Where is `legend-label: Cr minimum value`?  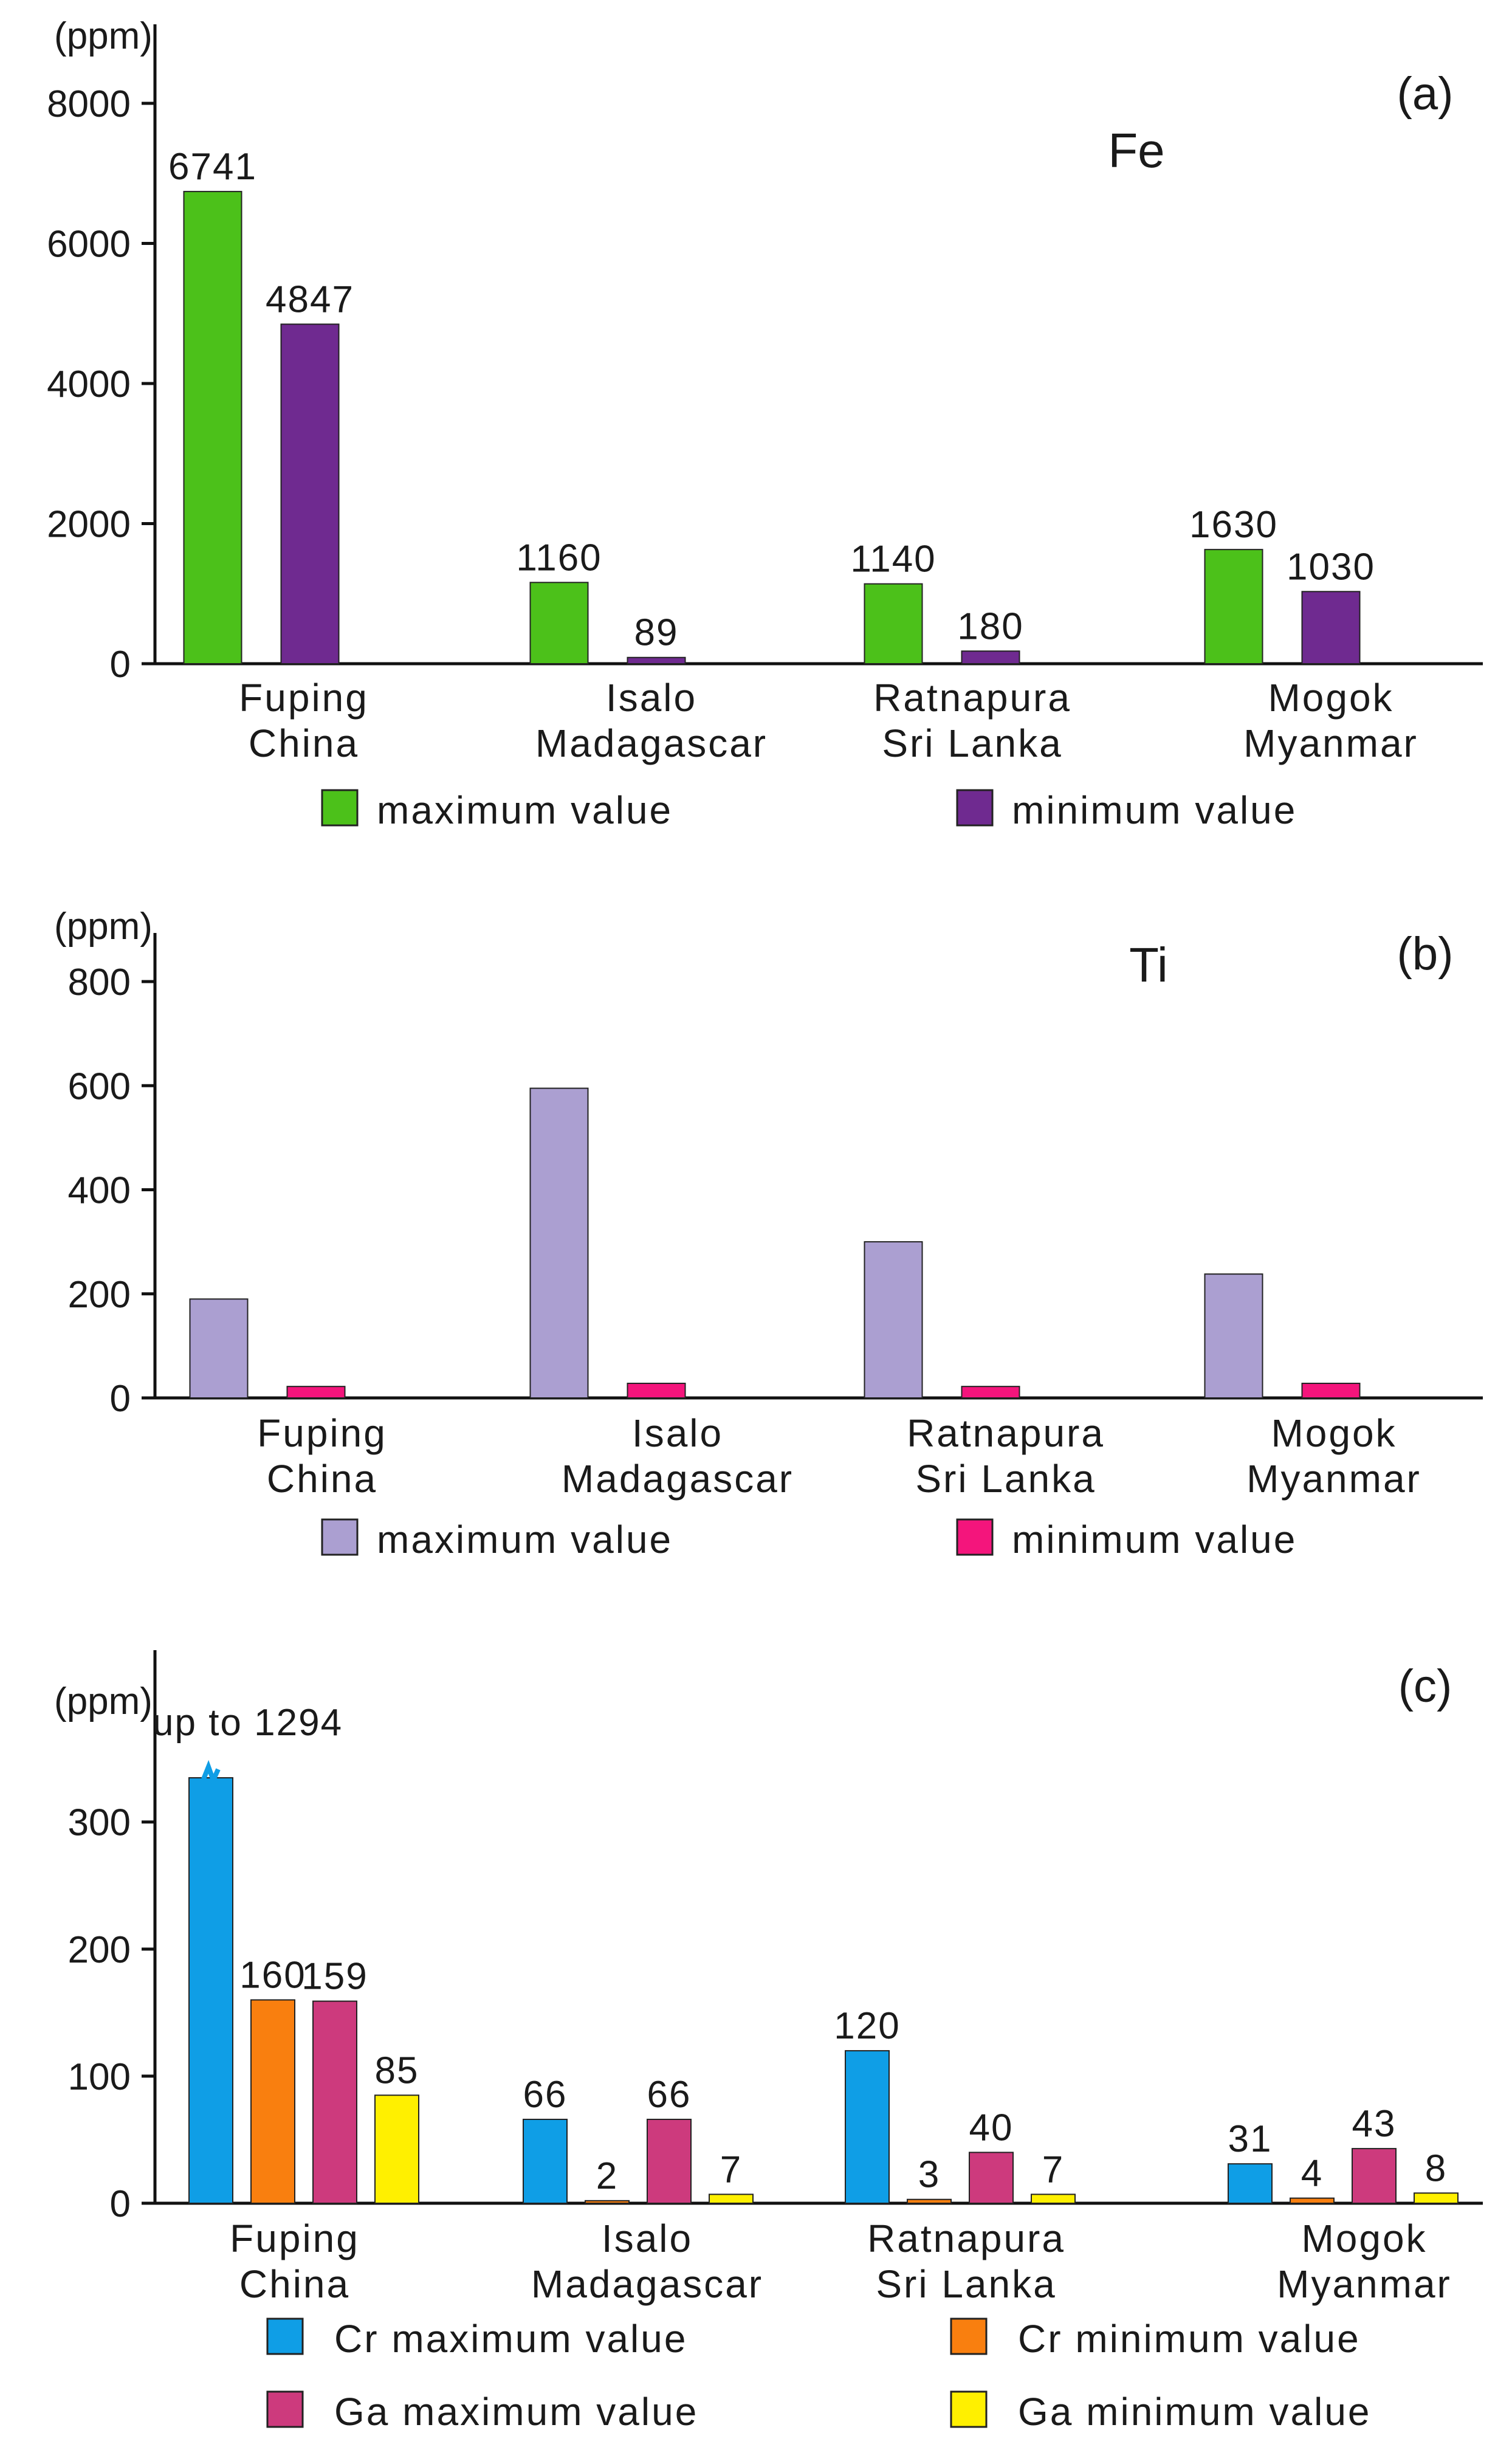 legend-label: Cr minimum value is located at coordinates (1189, 2339).